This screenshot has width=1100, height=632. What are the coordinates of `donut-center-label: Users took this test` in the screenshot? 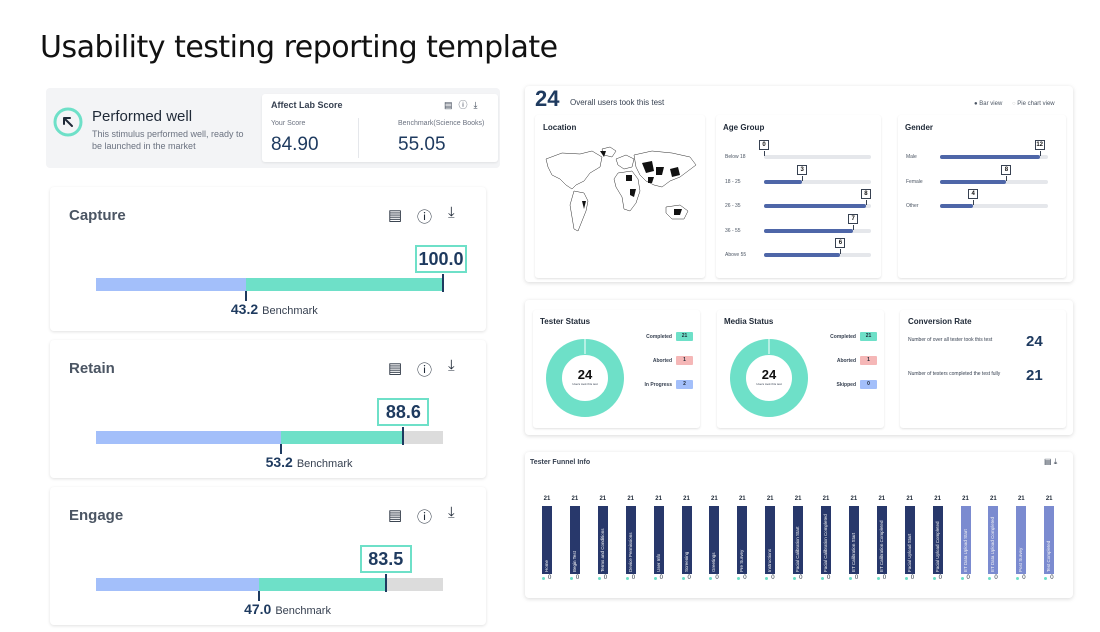 It's located at (769, 384).